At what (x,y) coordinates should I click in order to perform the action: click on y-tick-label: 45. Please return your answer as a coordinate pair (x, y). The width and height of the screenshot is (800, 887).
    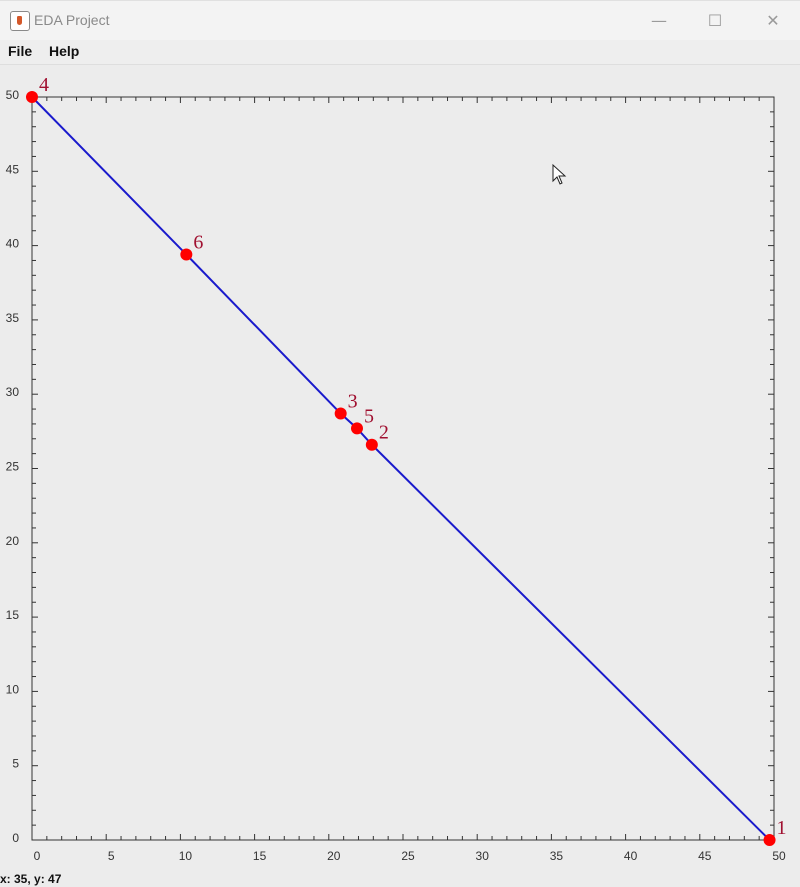
    Looking at the image, I should click on (13, 169).